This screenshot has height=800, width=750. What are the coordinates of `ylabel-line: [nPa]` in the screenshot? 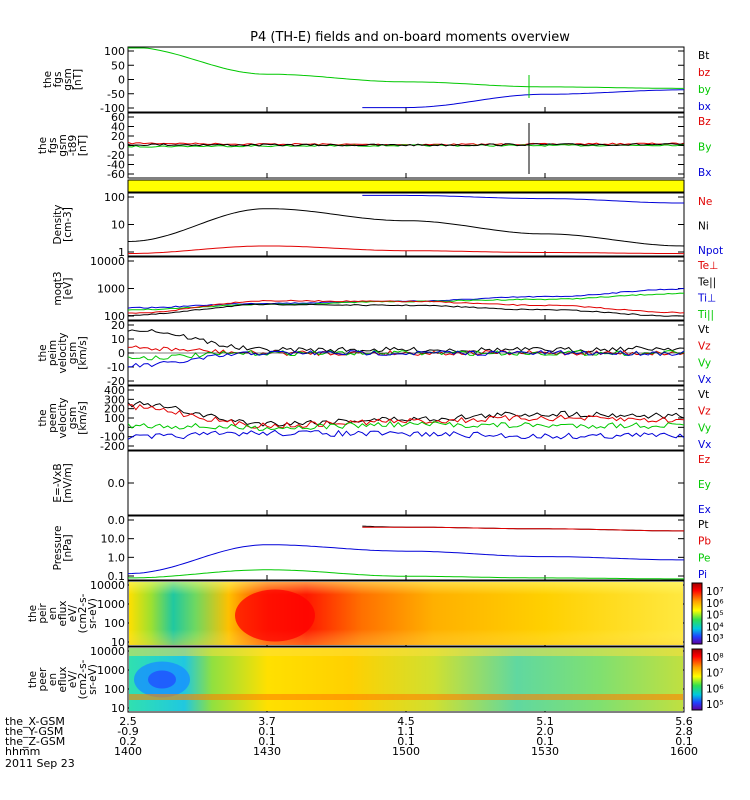 It's located at (68, 547).